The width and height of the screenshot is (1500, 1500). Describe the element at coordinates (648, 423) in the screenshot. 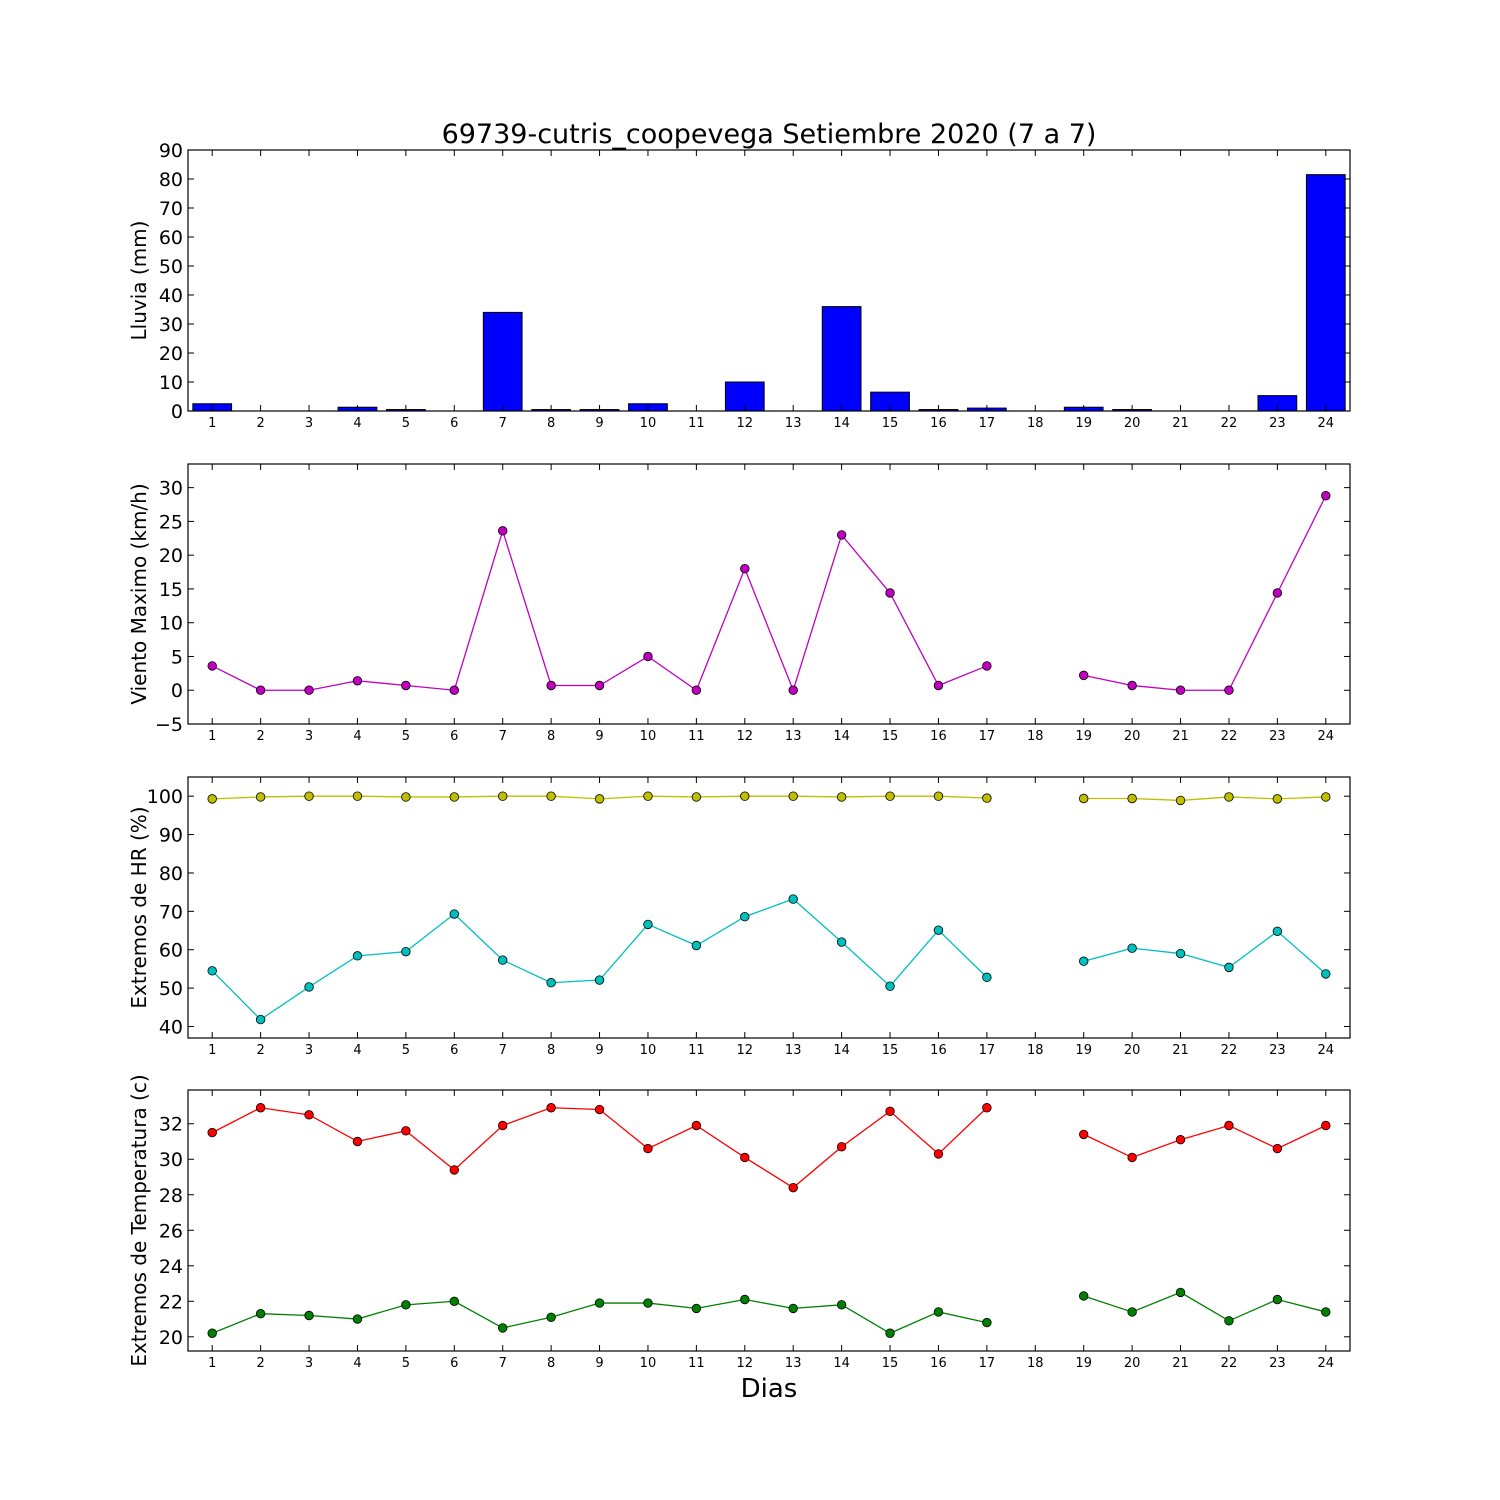

I see `x-tick-label: 10` at that location.